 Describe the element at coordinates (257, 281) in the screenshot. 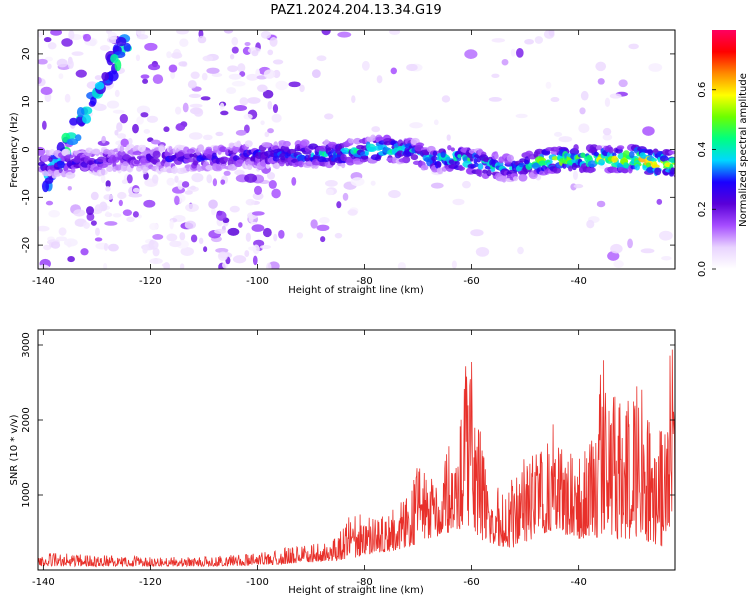

I see `spectrogram-x-tick-label: -100` at that location.